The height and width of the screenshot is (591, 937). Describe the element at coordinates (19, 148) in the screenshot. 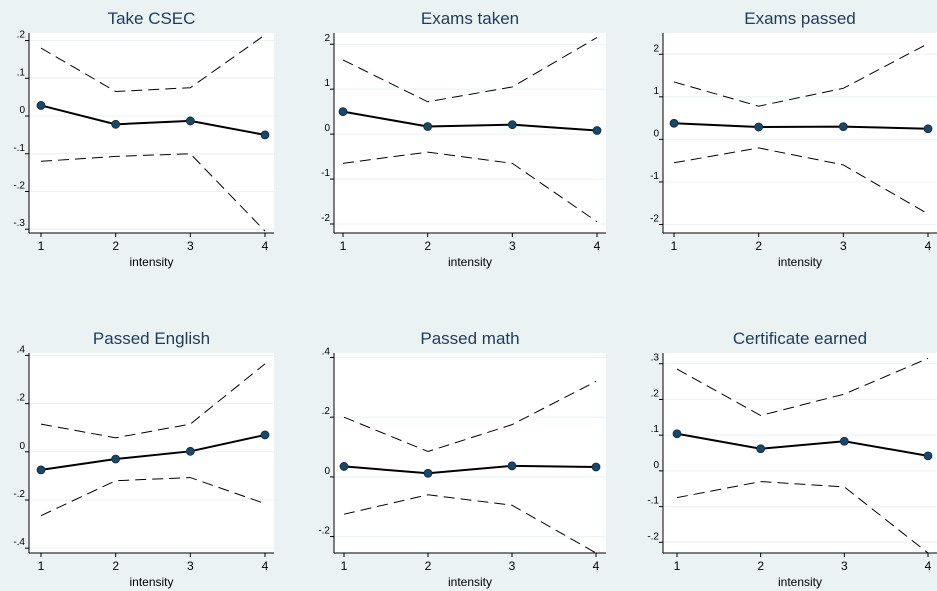

I see `y-tick-label: -.1` at that location.